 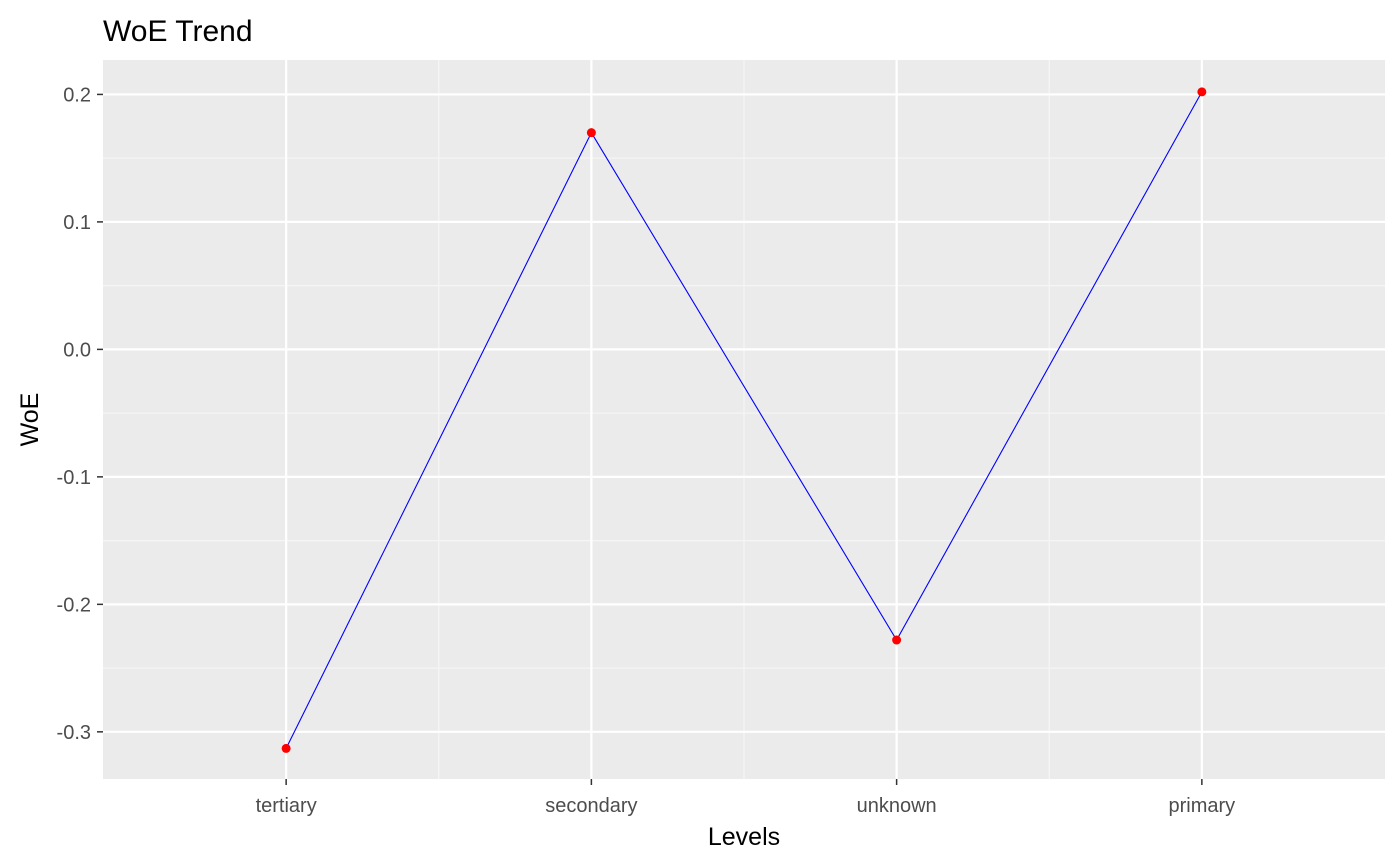 What do you see at coordinates (591, 806) in the screenshot?
I see `x-tick-label-secondary: secondary` at bounding box center [591, 806].